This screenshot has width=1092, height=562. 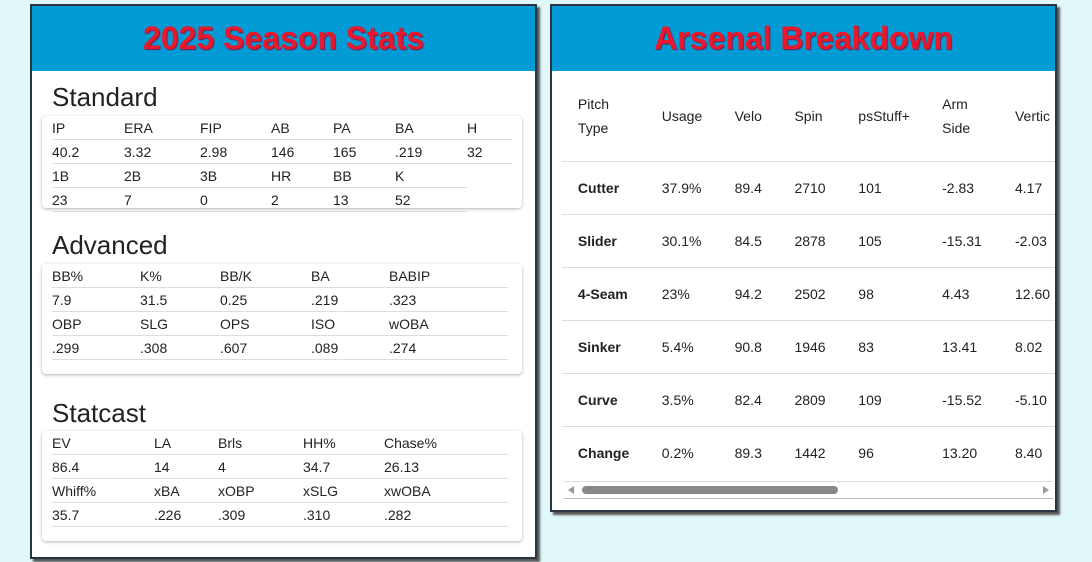 What do you see at coordinates (978, 347) in the screenshot?
I see `pitch-stat: 13.41` at bounding box center [978, 347].